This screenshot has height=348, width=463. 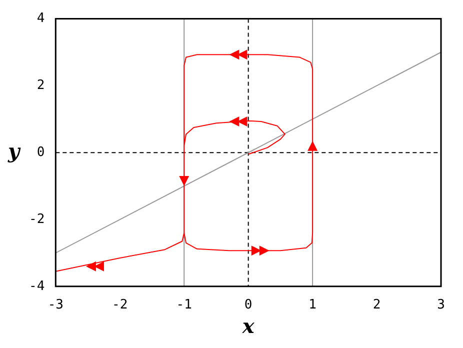 I want to click on y-tick-label: -2, so click(x=36, y=219).